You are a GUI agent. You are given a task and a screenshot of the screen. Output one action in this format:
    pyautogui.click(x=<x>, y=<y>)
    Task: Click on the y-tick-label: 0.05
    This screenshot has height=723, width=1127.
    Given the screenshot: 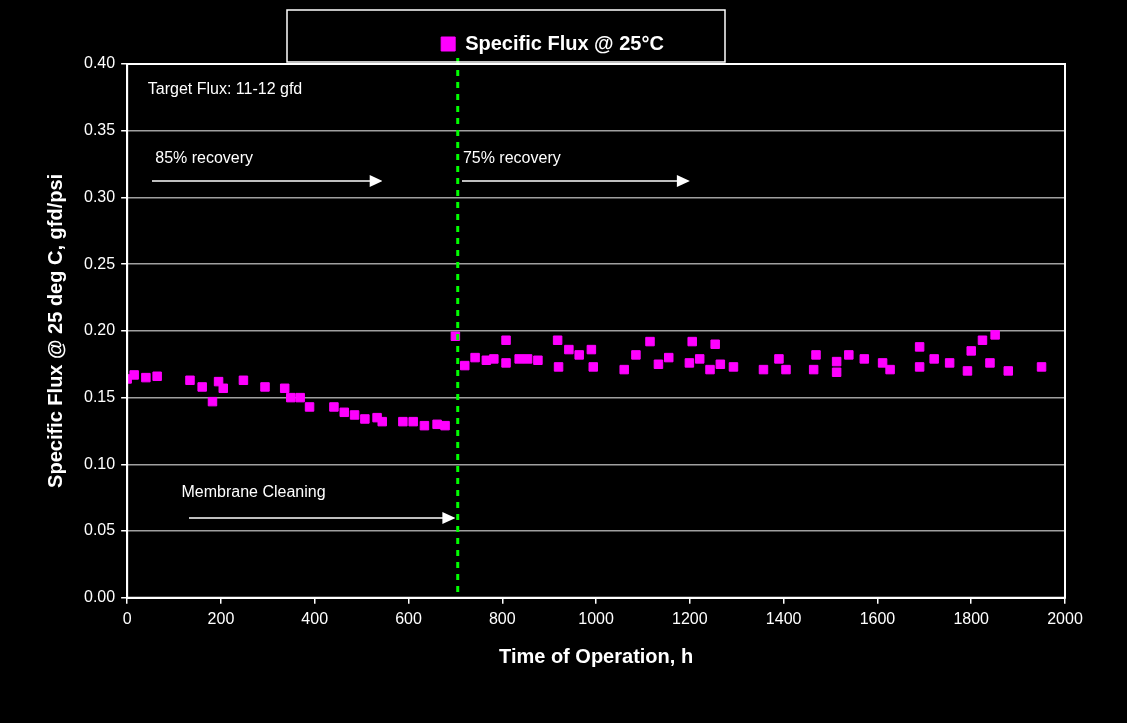 What is the action you would take?
    pyautogui.click(x=100, y=530)
    